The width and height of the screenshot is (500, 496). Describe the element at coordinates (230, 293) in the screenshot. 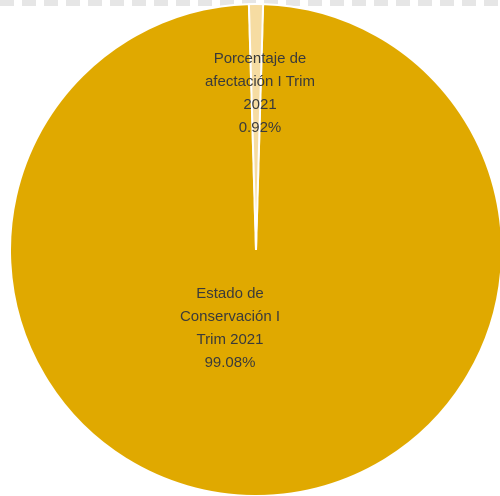

I see `slice-label-conservacion-line-1: Estado de` at that location.